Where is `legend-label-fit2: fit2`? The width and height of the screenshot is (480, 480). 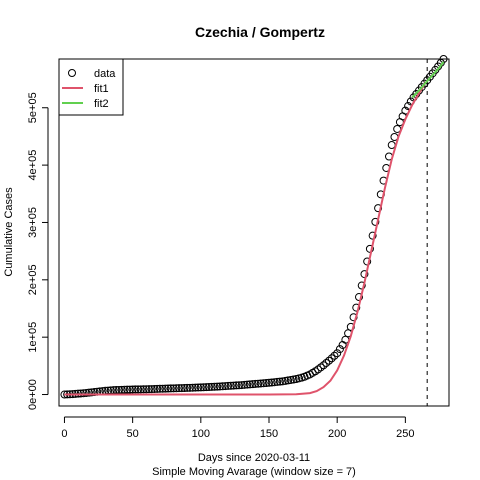
legend-label-fit2: fit2 is located at coordinates (101, 104).